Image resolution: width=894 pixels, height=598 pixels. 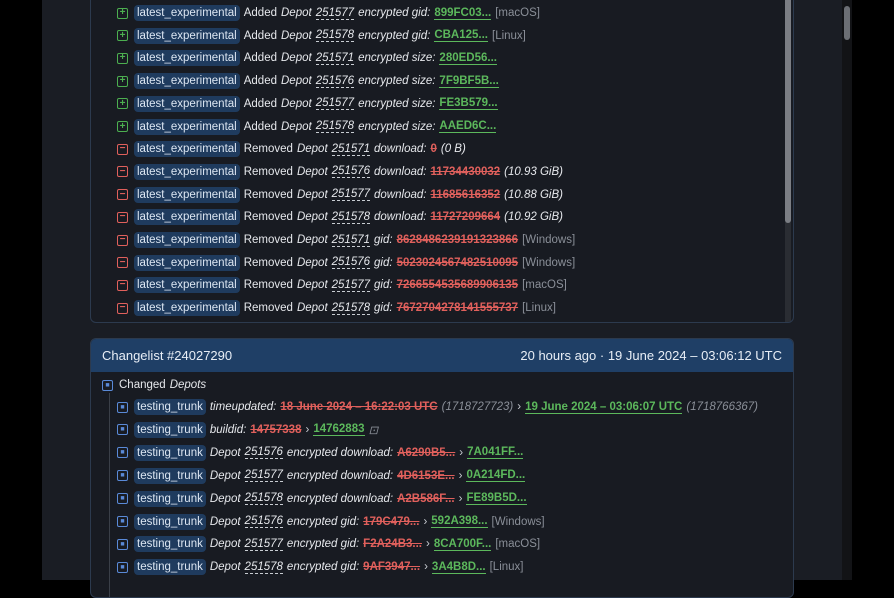 I want to click on old-value: 7266554535689906135, so click(x=457, y=285).